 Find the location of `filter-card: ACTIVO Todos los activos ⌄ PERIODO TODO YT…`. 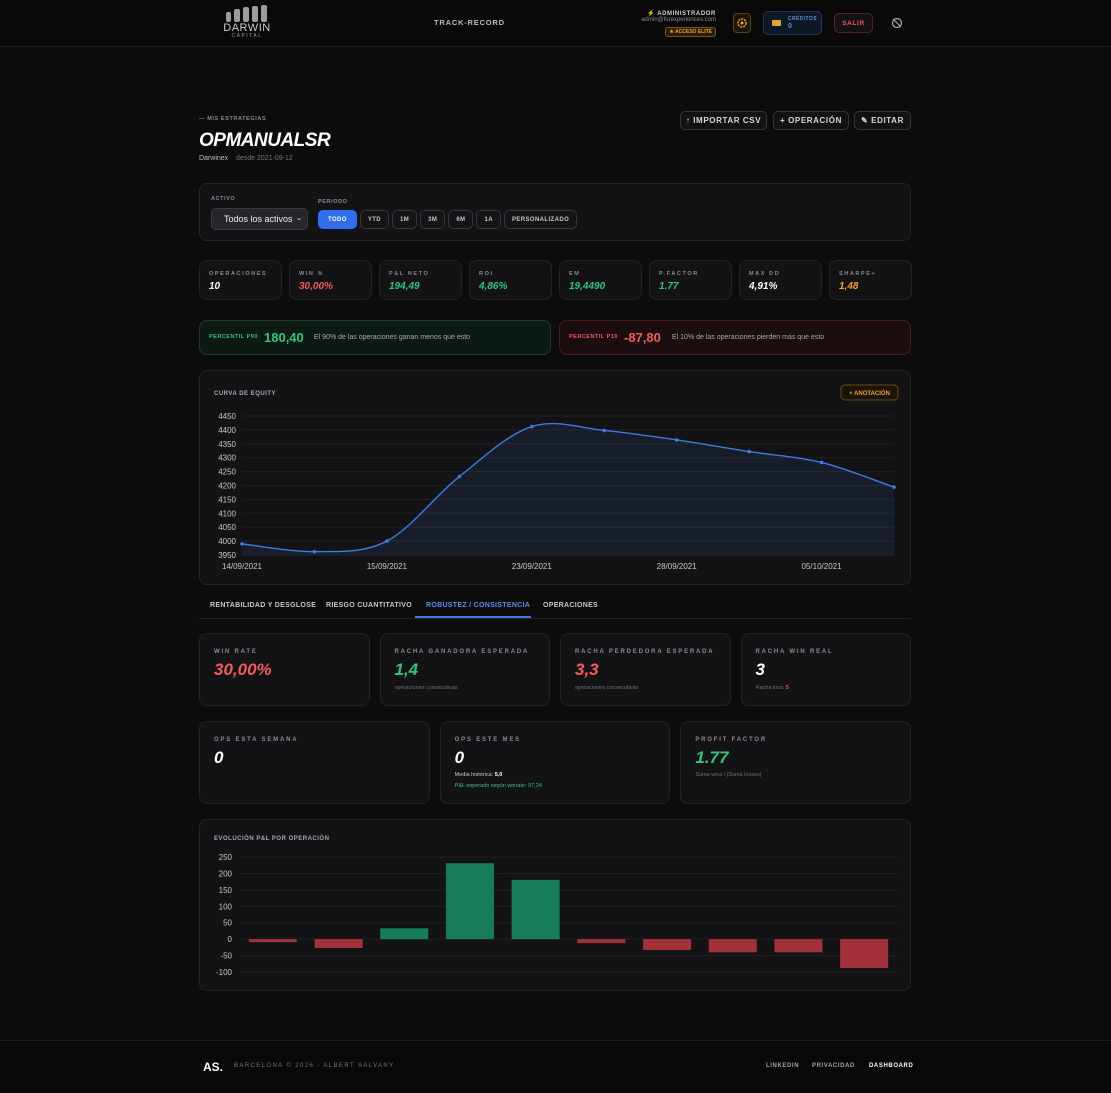

filter-card: ACTIVO Todos los activos ⌄ PERIODO TODO YT… is located at coordinates (555, 212).